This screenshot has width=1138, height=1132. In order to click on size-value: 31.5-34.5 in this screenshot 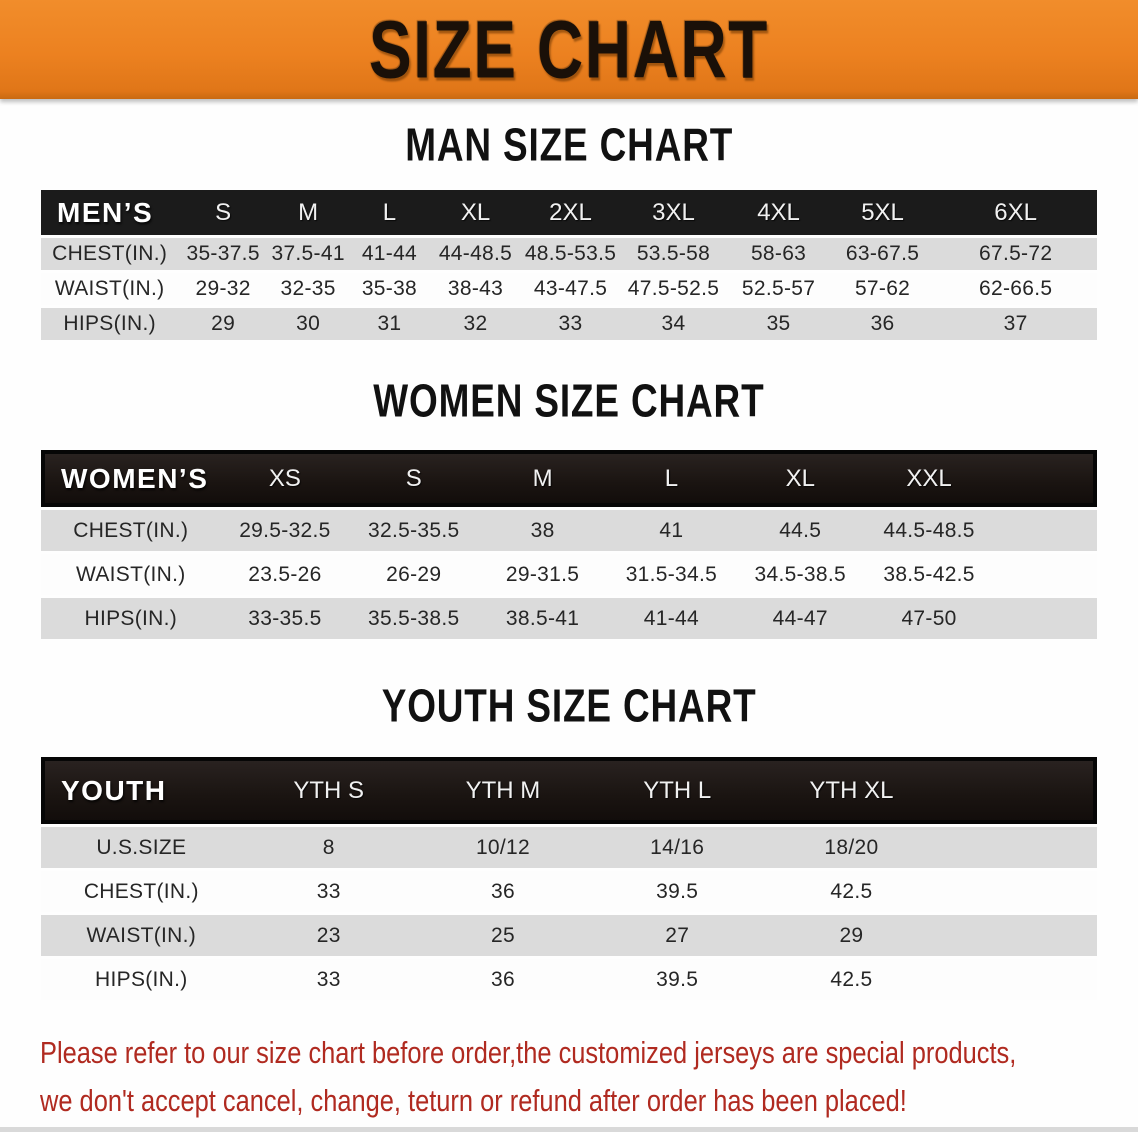, I will do `click(671, 574)`.